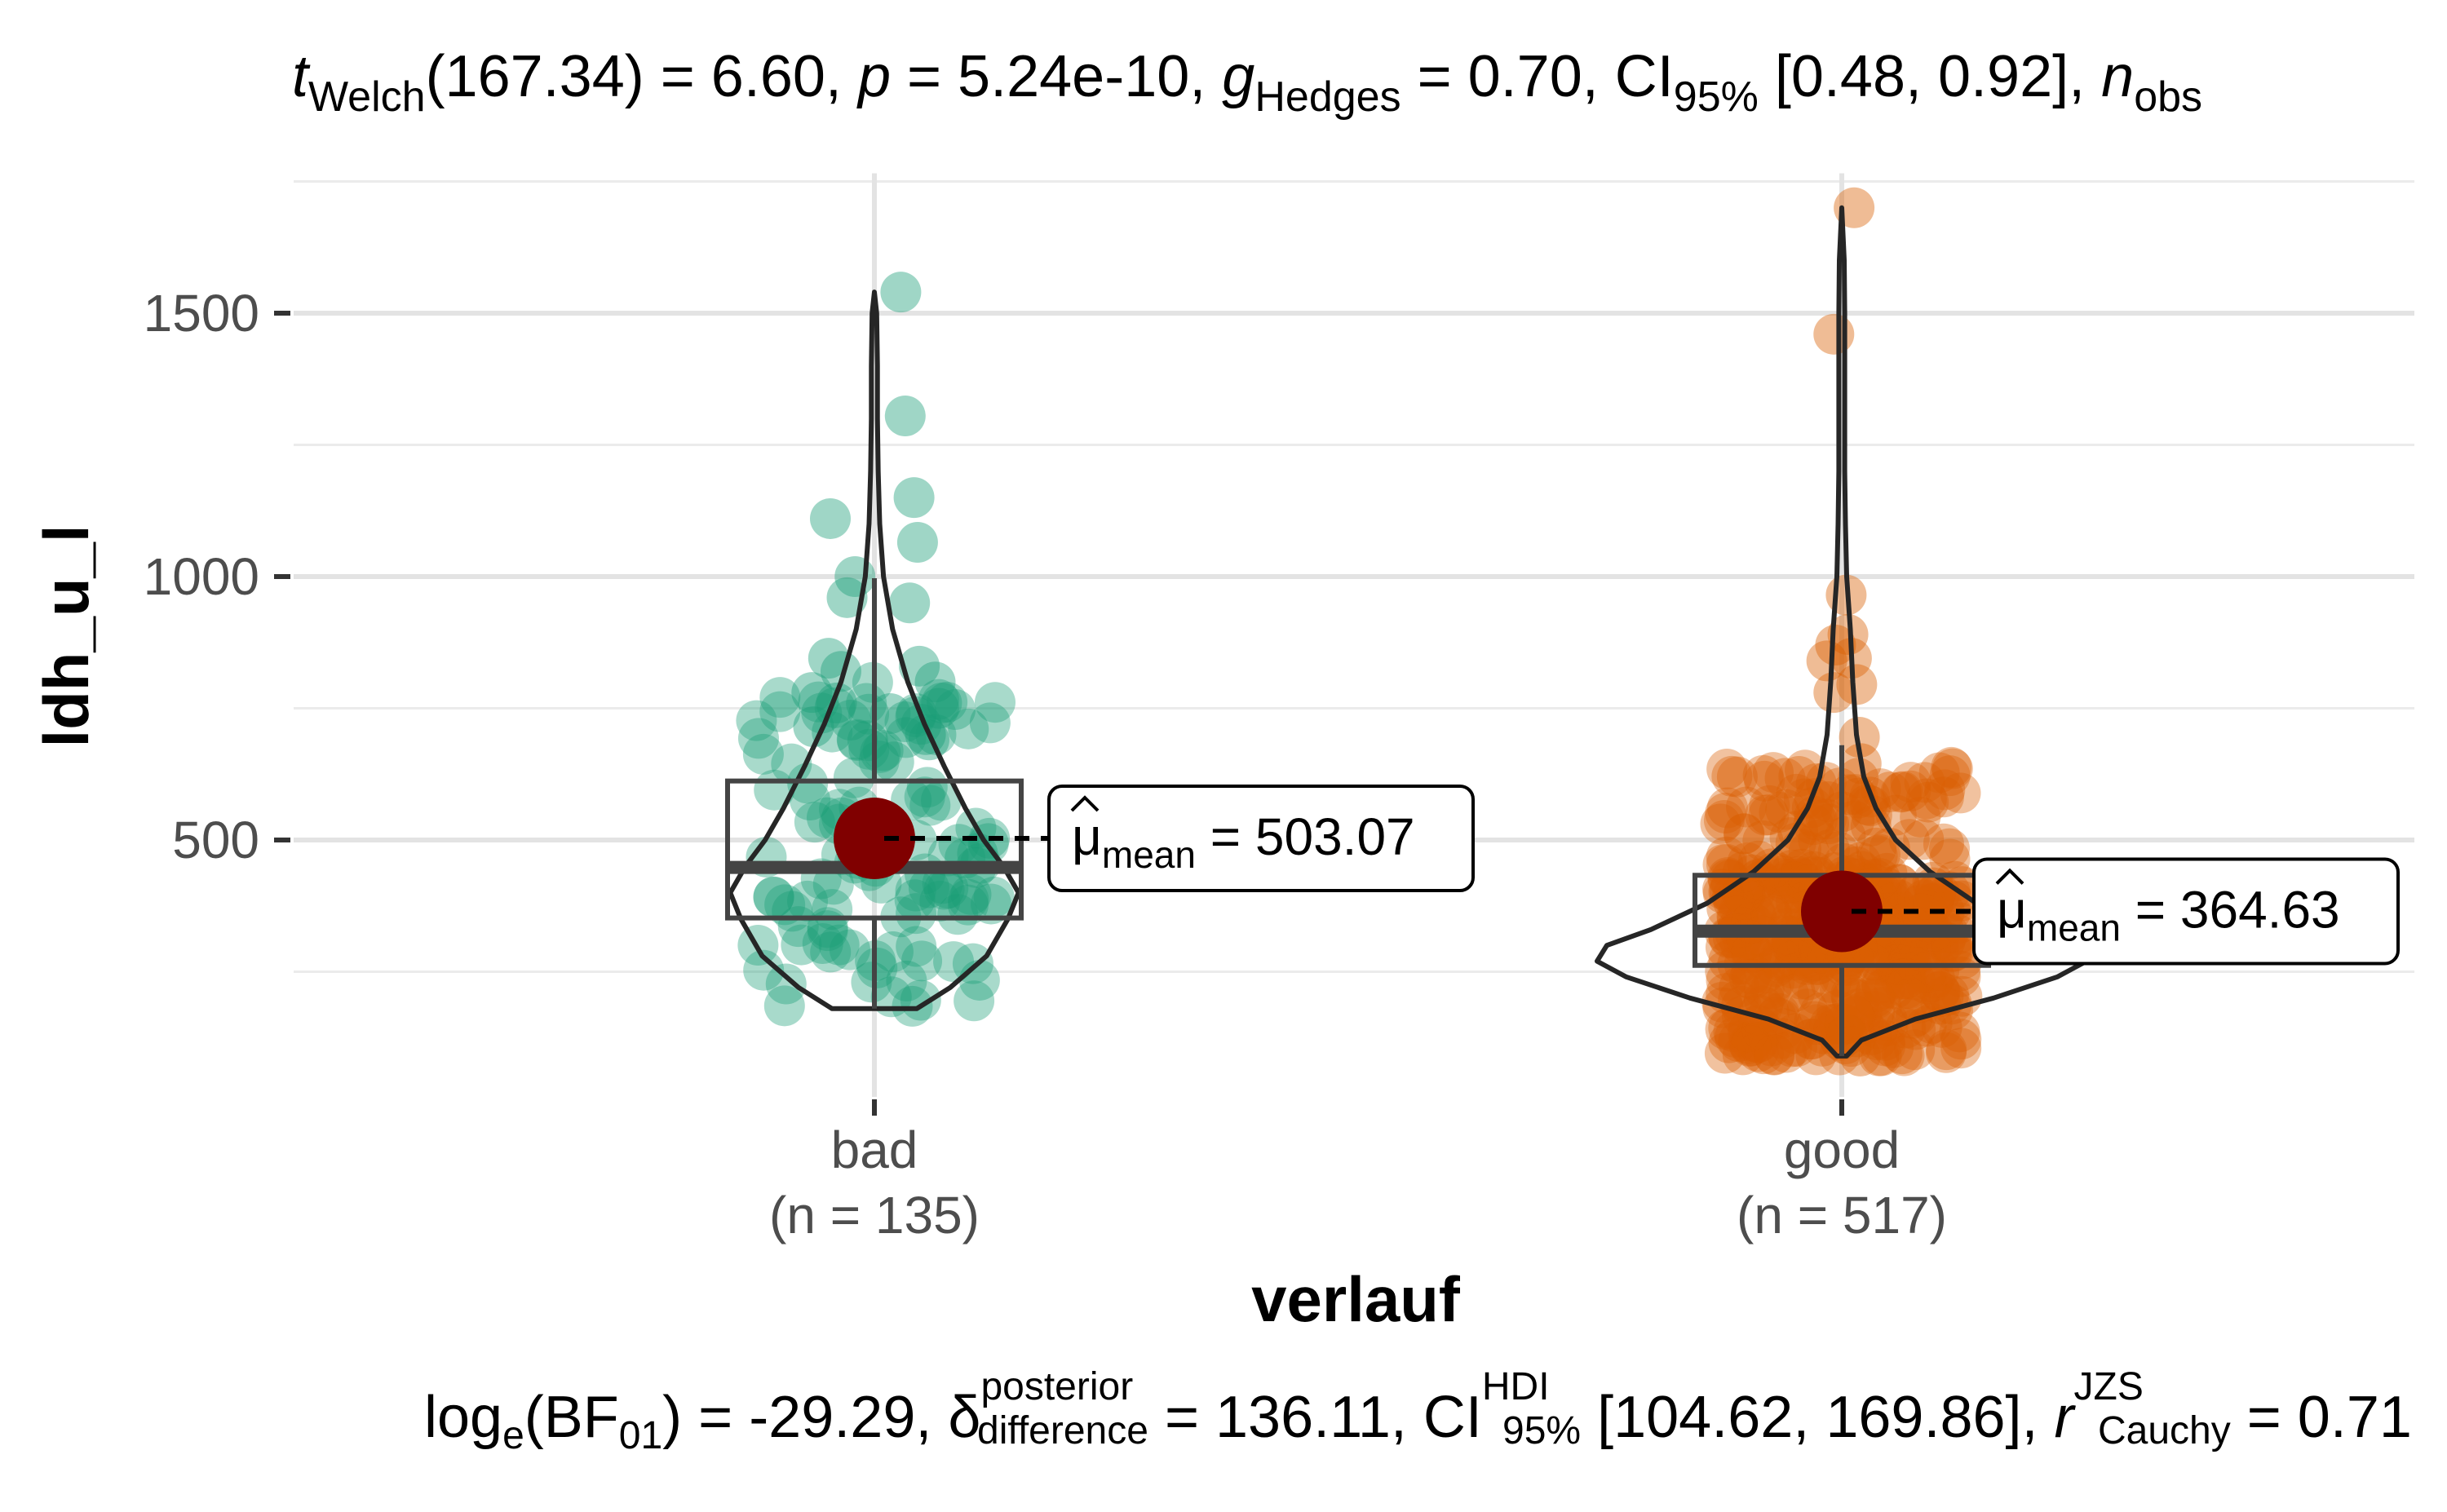 The image size is (2447, 1512). What do you see at coordinates (874, 839) in the screenshot?
I see `mean-point` at bounding box center [874, 839].